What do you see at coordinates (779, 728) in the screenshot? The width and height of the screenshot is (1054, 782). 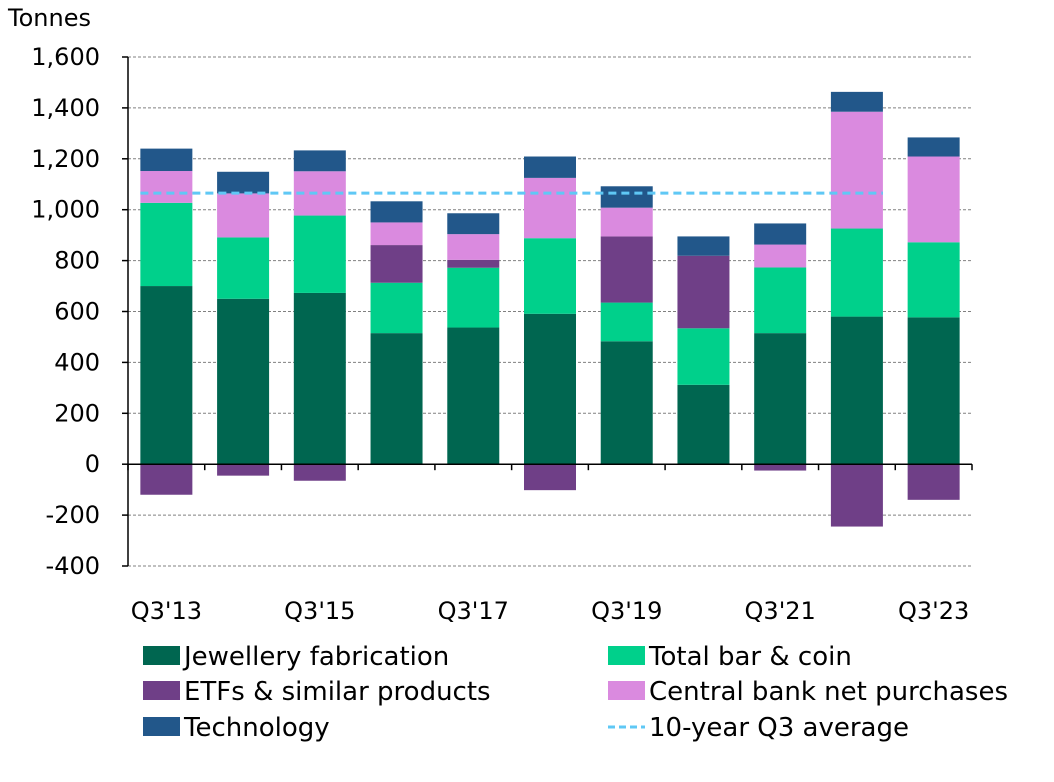 I see `legend-label: 10-year Q3 average` at bounding box center [779, 728].